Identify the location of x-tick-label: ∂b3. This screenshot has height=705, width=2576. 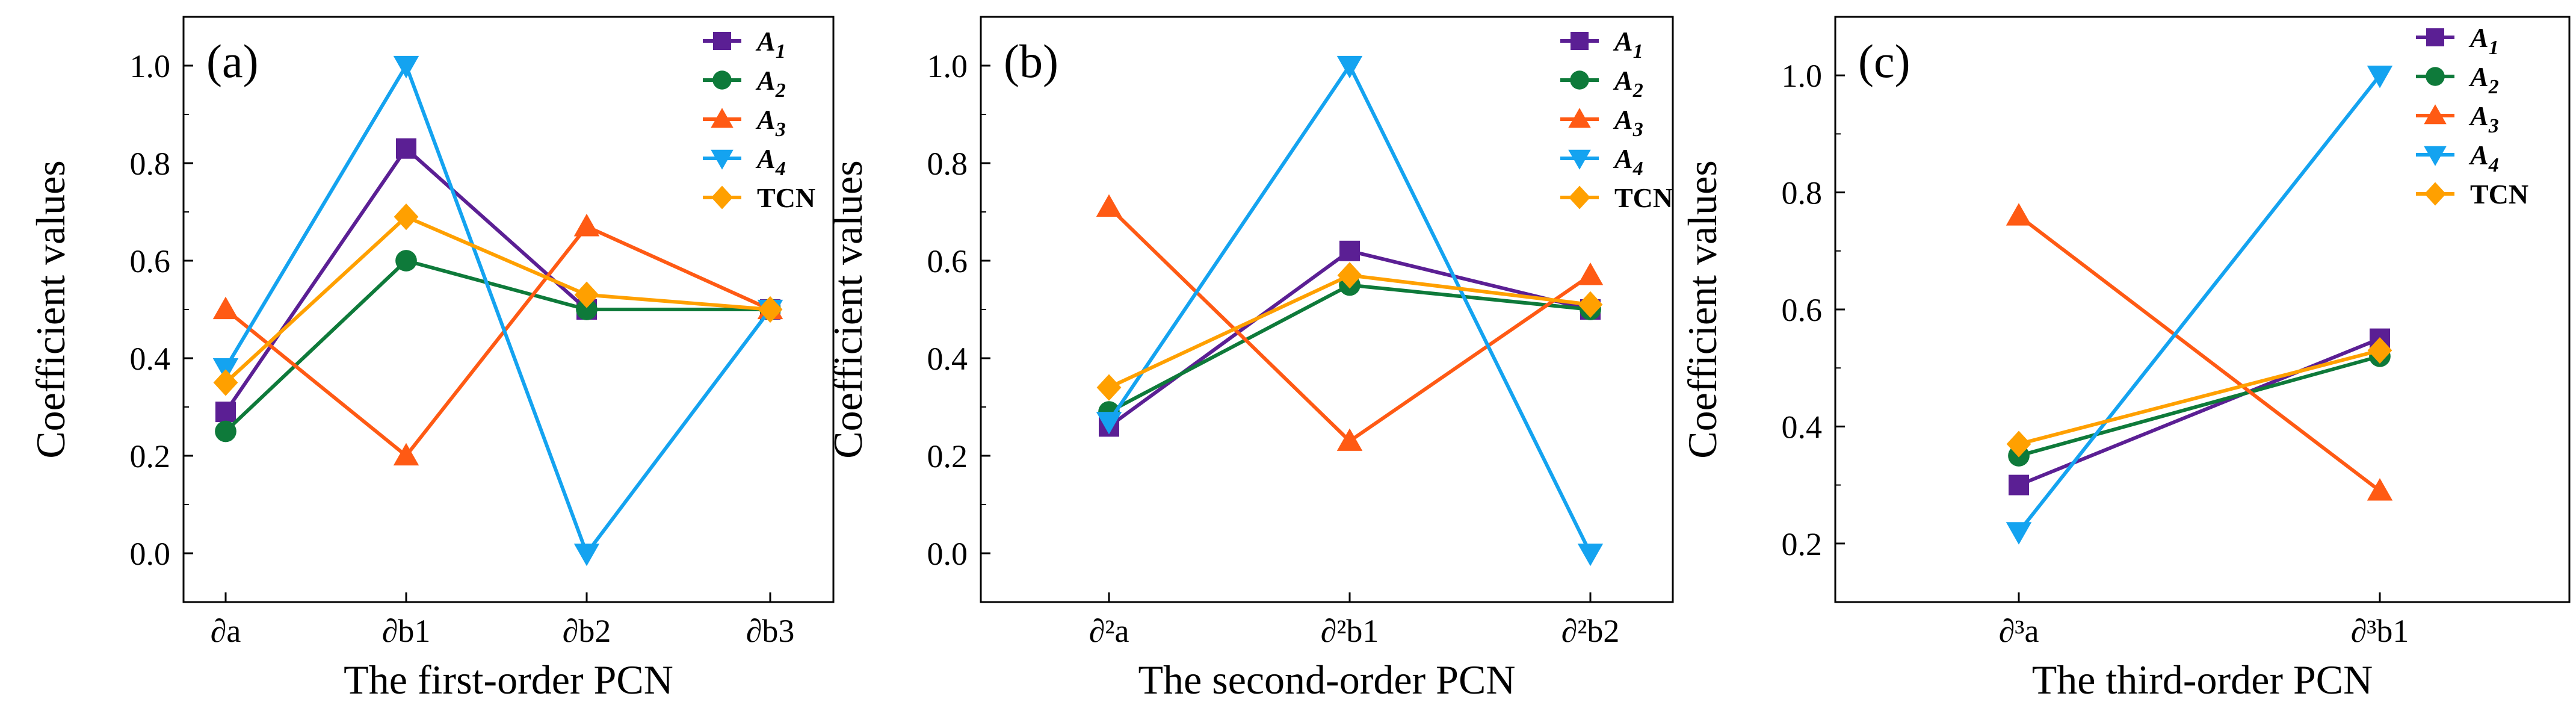
(770, 631).